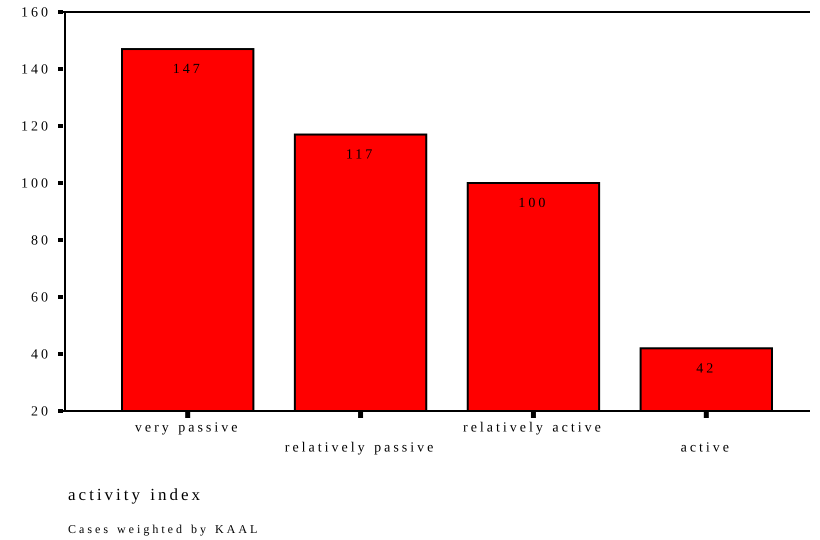 Image resolution: width=820 pixels, height=540 pixels. I want to click on data-label: 147, so click(187, 70).